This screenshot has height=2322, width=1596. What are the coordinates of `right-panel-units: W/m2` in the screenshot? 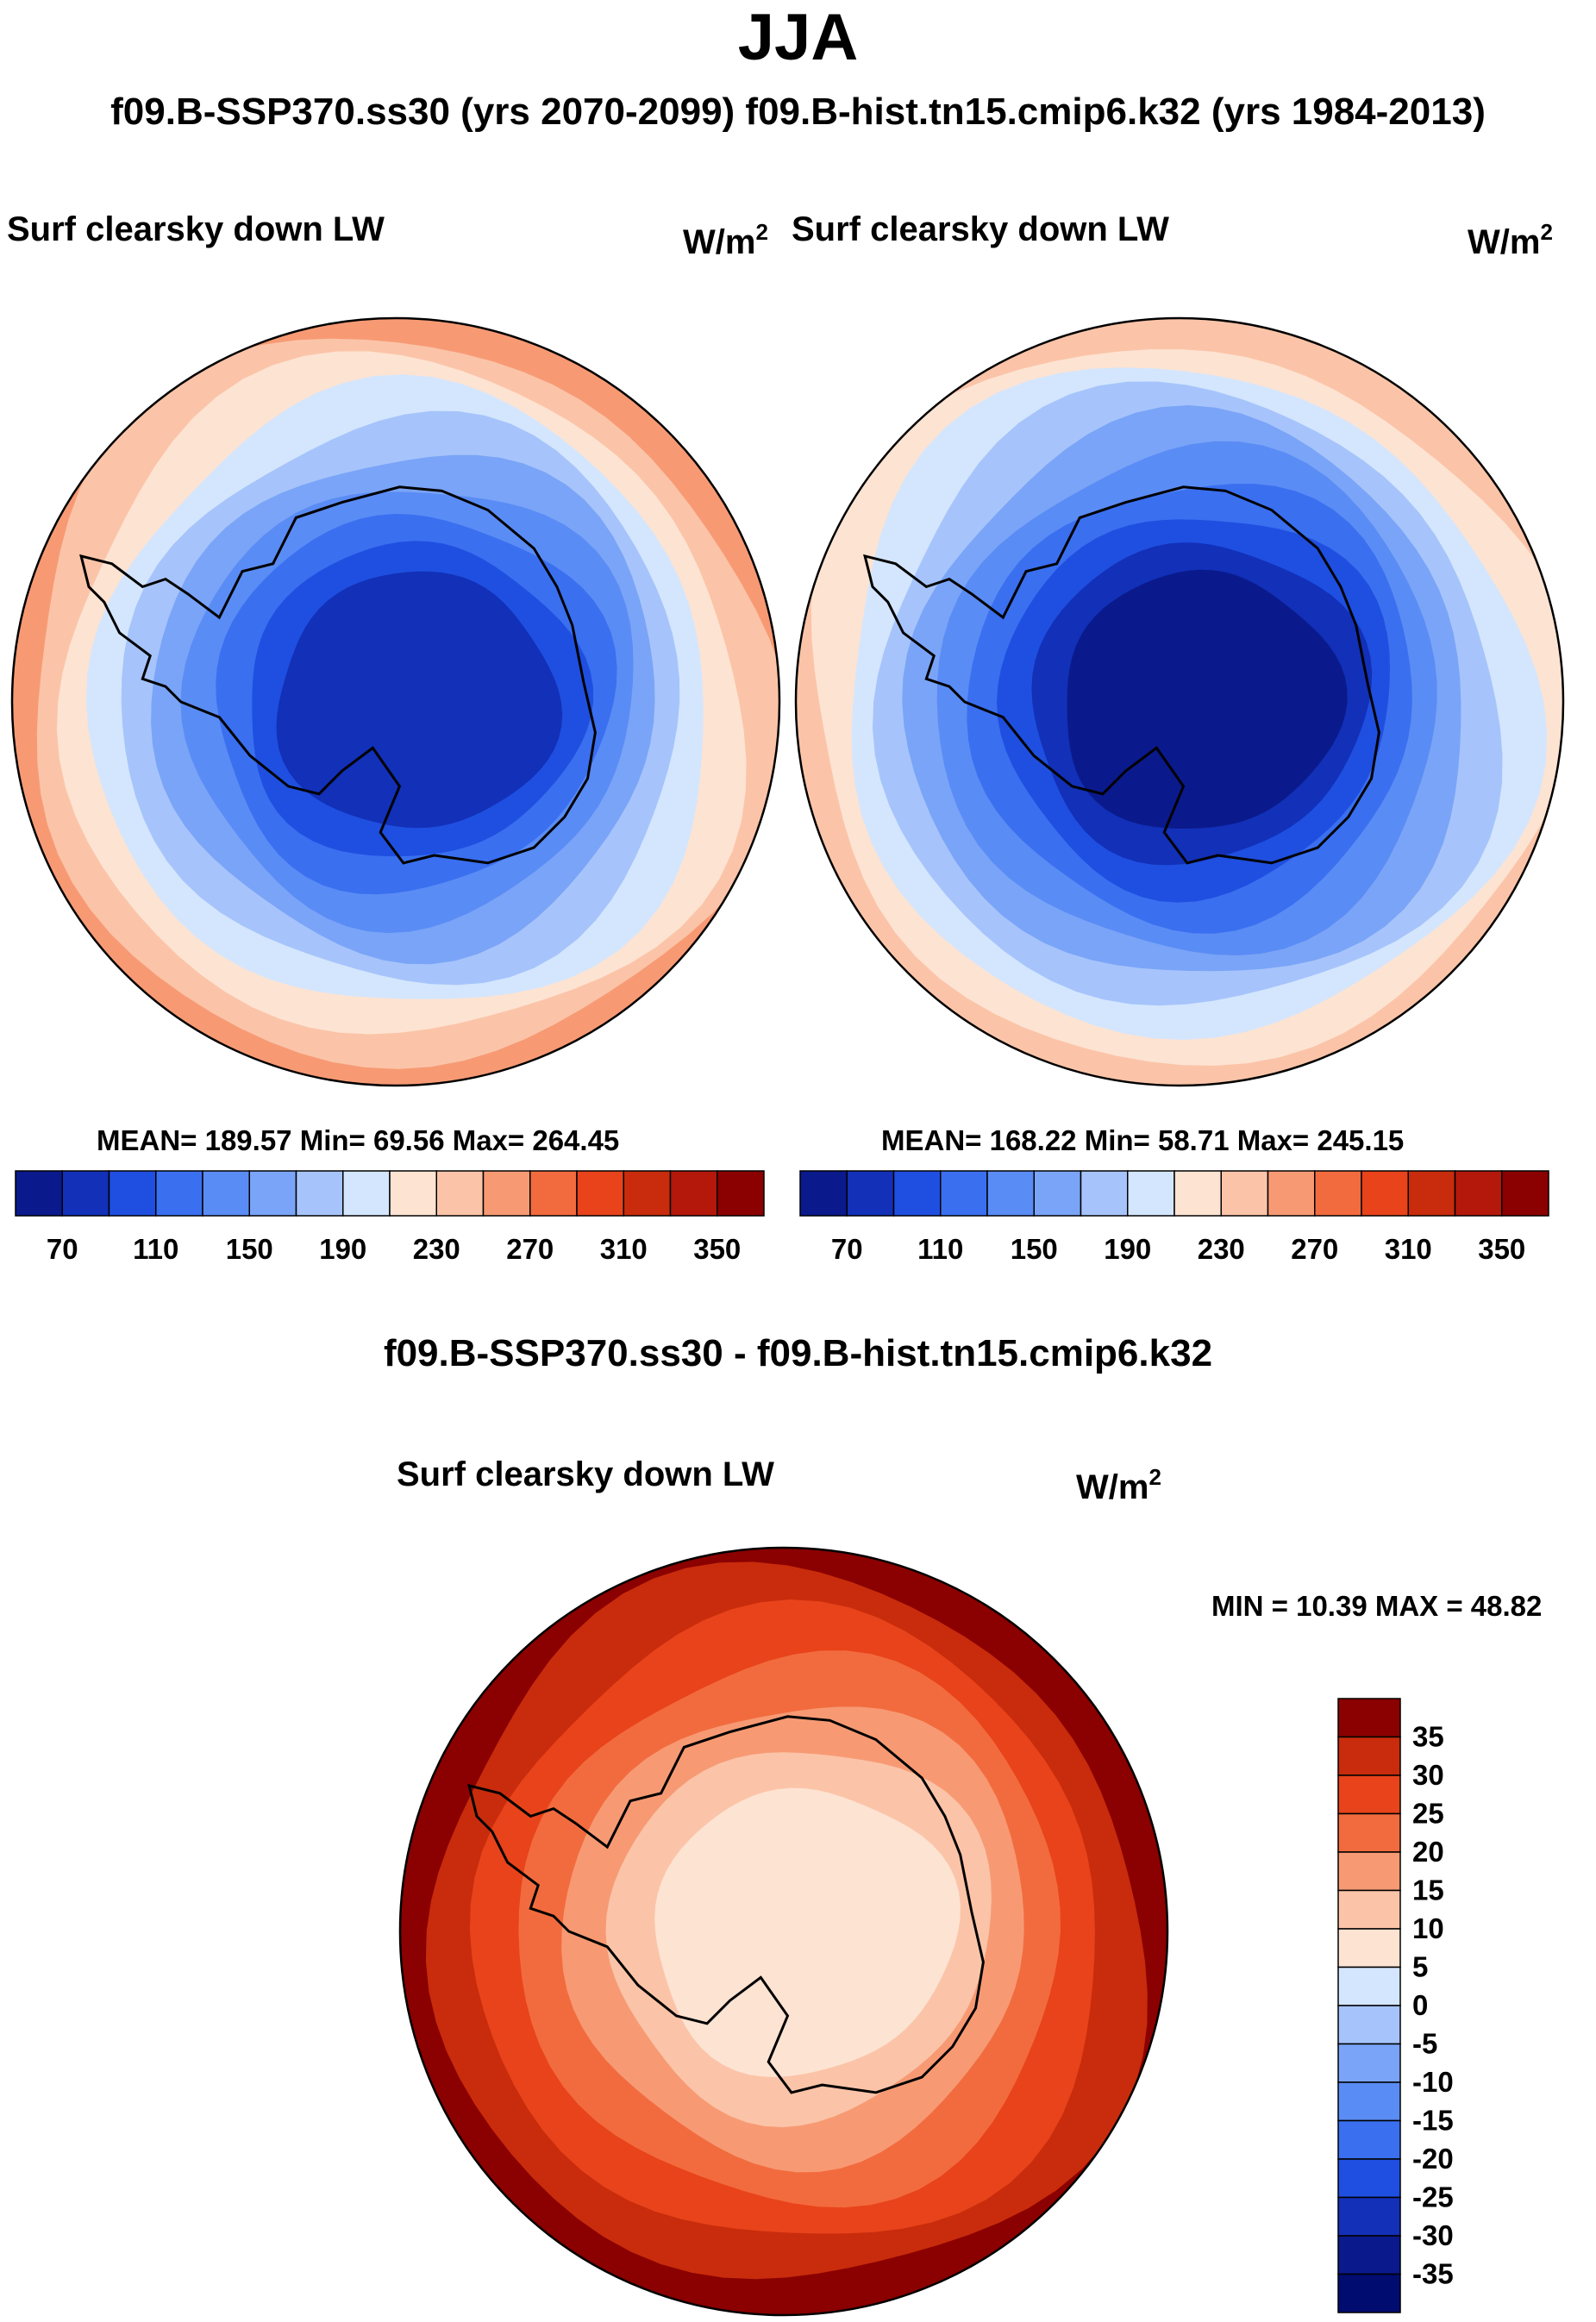 It's located at (1510, 240).